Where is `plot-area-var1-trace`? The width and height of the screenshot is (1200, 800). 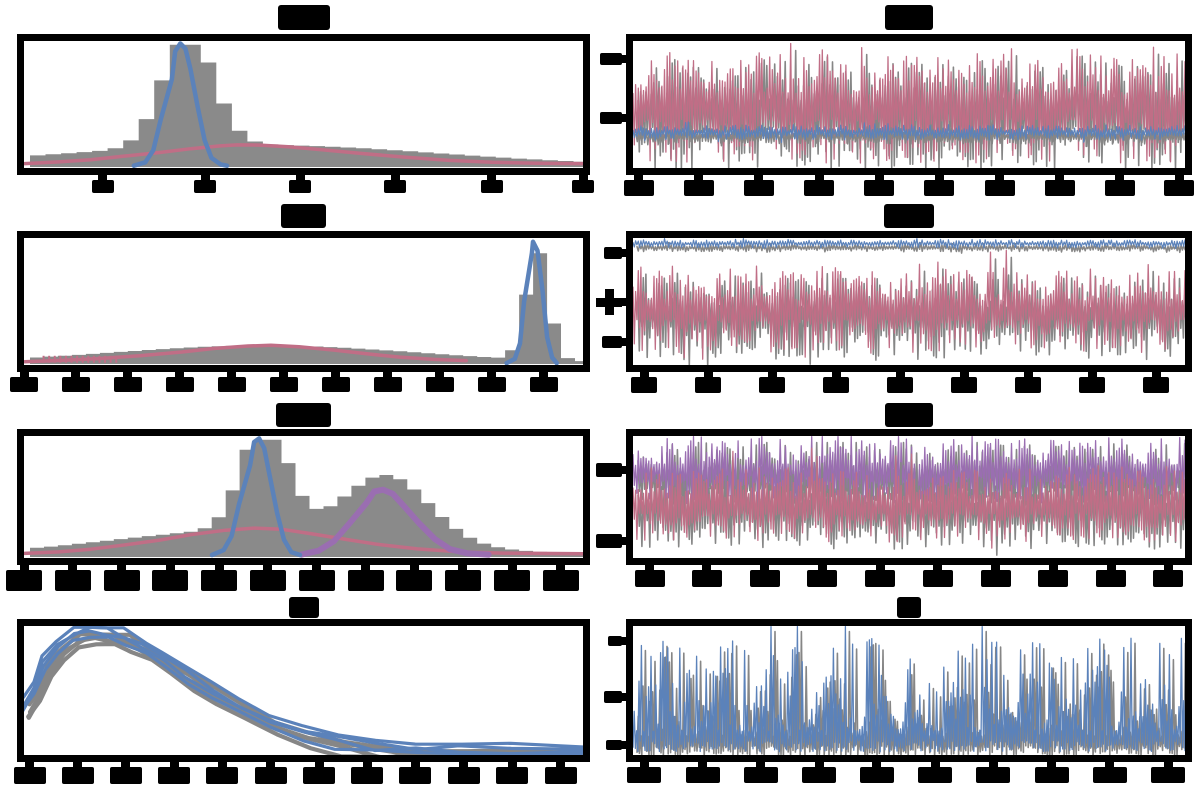 plot-area-var1-trace is located at coordinates (909, 301).